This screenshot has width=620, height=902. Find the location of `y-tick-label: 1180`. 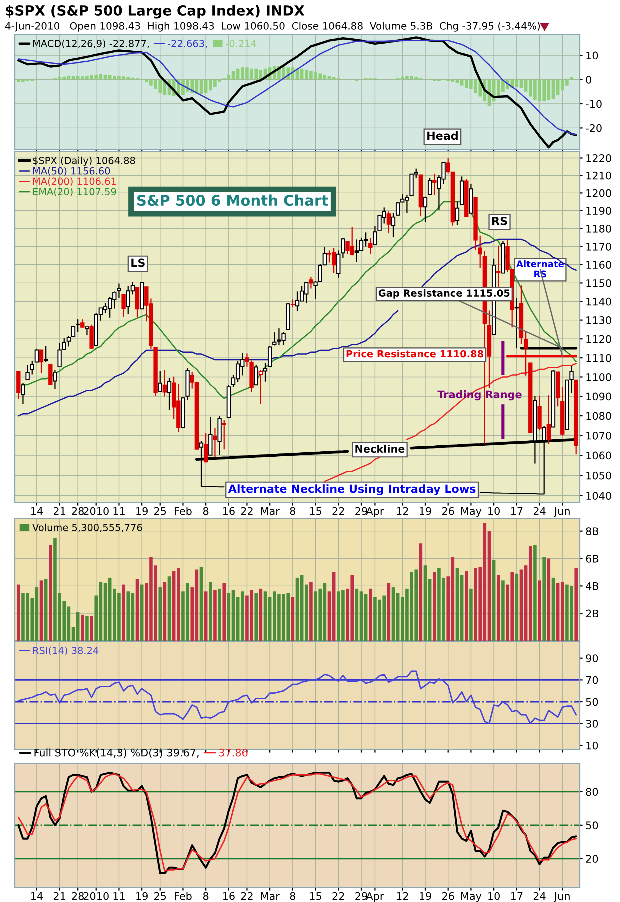

y-tick-label: 1180 is located at coordinates (599, 228).